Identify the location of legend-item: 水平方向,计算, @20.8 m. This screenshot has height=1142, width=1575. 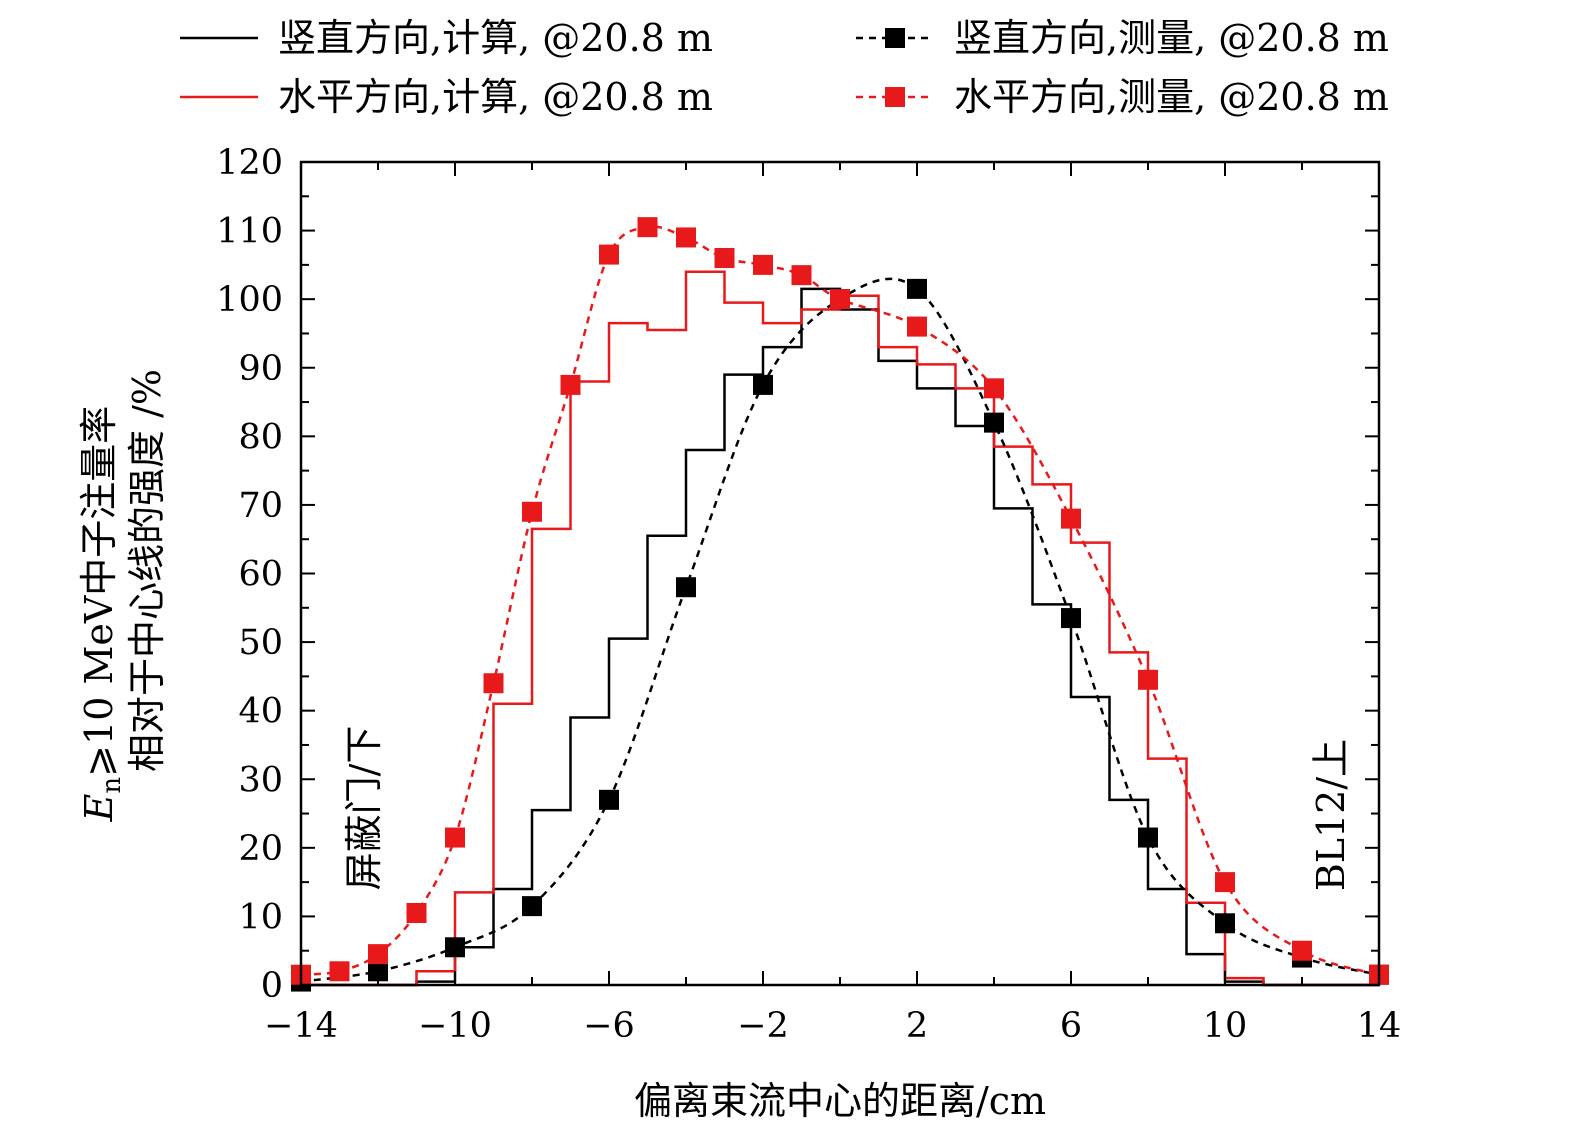
(446, 97).